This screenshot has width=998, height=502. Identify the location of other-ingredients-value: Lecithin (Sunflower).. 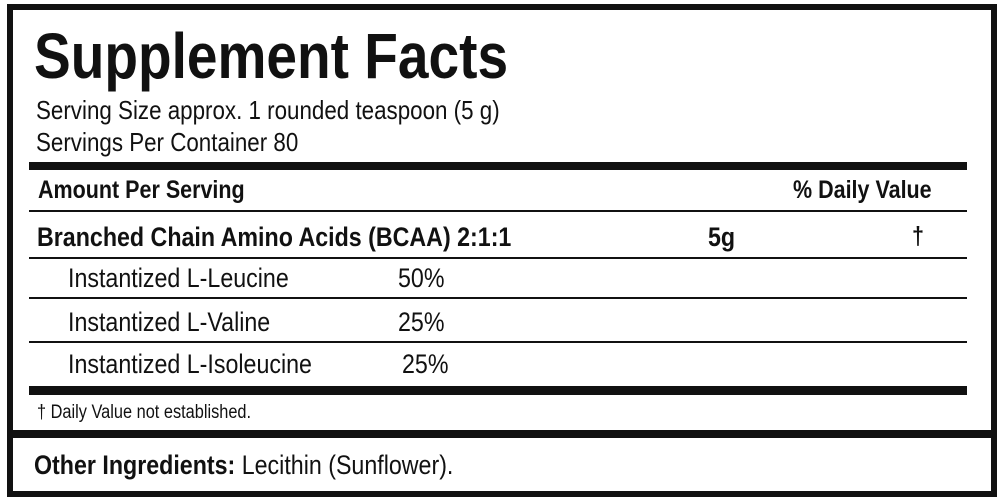
(347, 465).